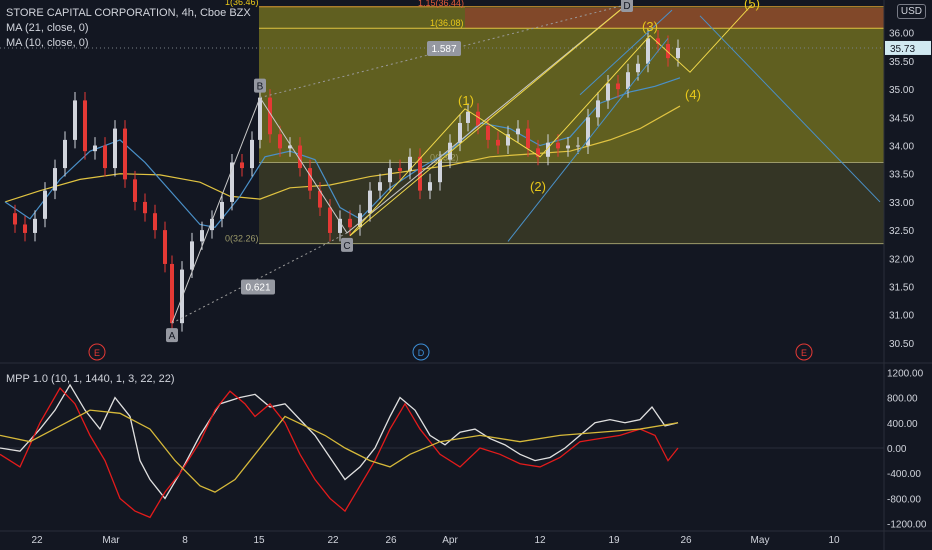 This screenshot has height=550, width=932. I want to click on time-tick: 15, so click(259, 540).